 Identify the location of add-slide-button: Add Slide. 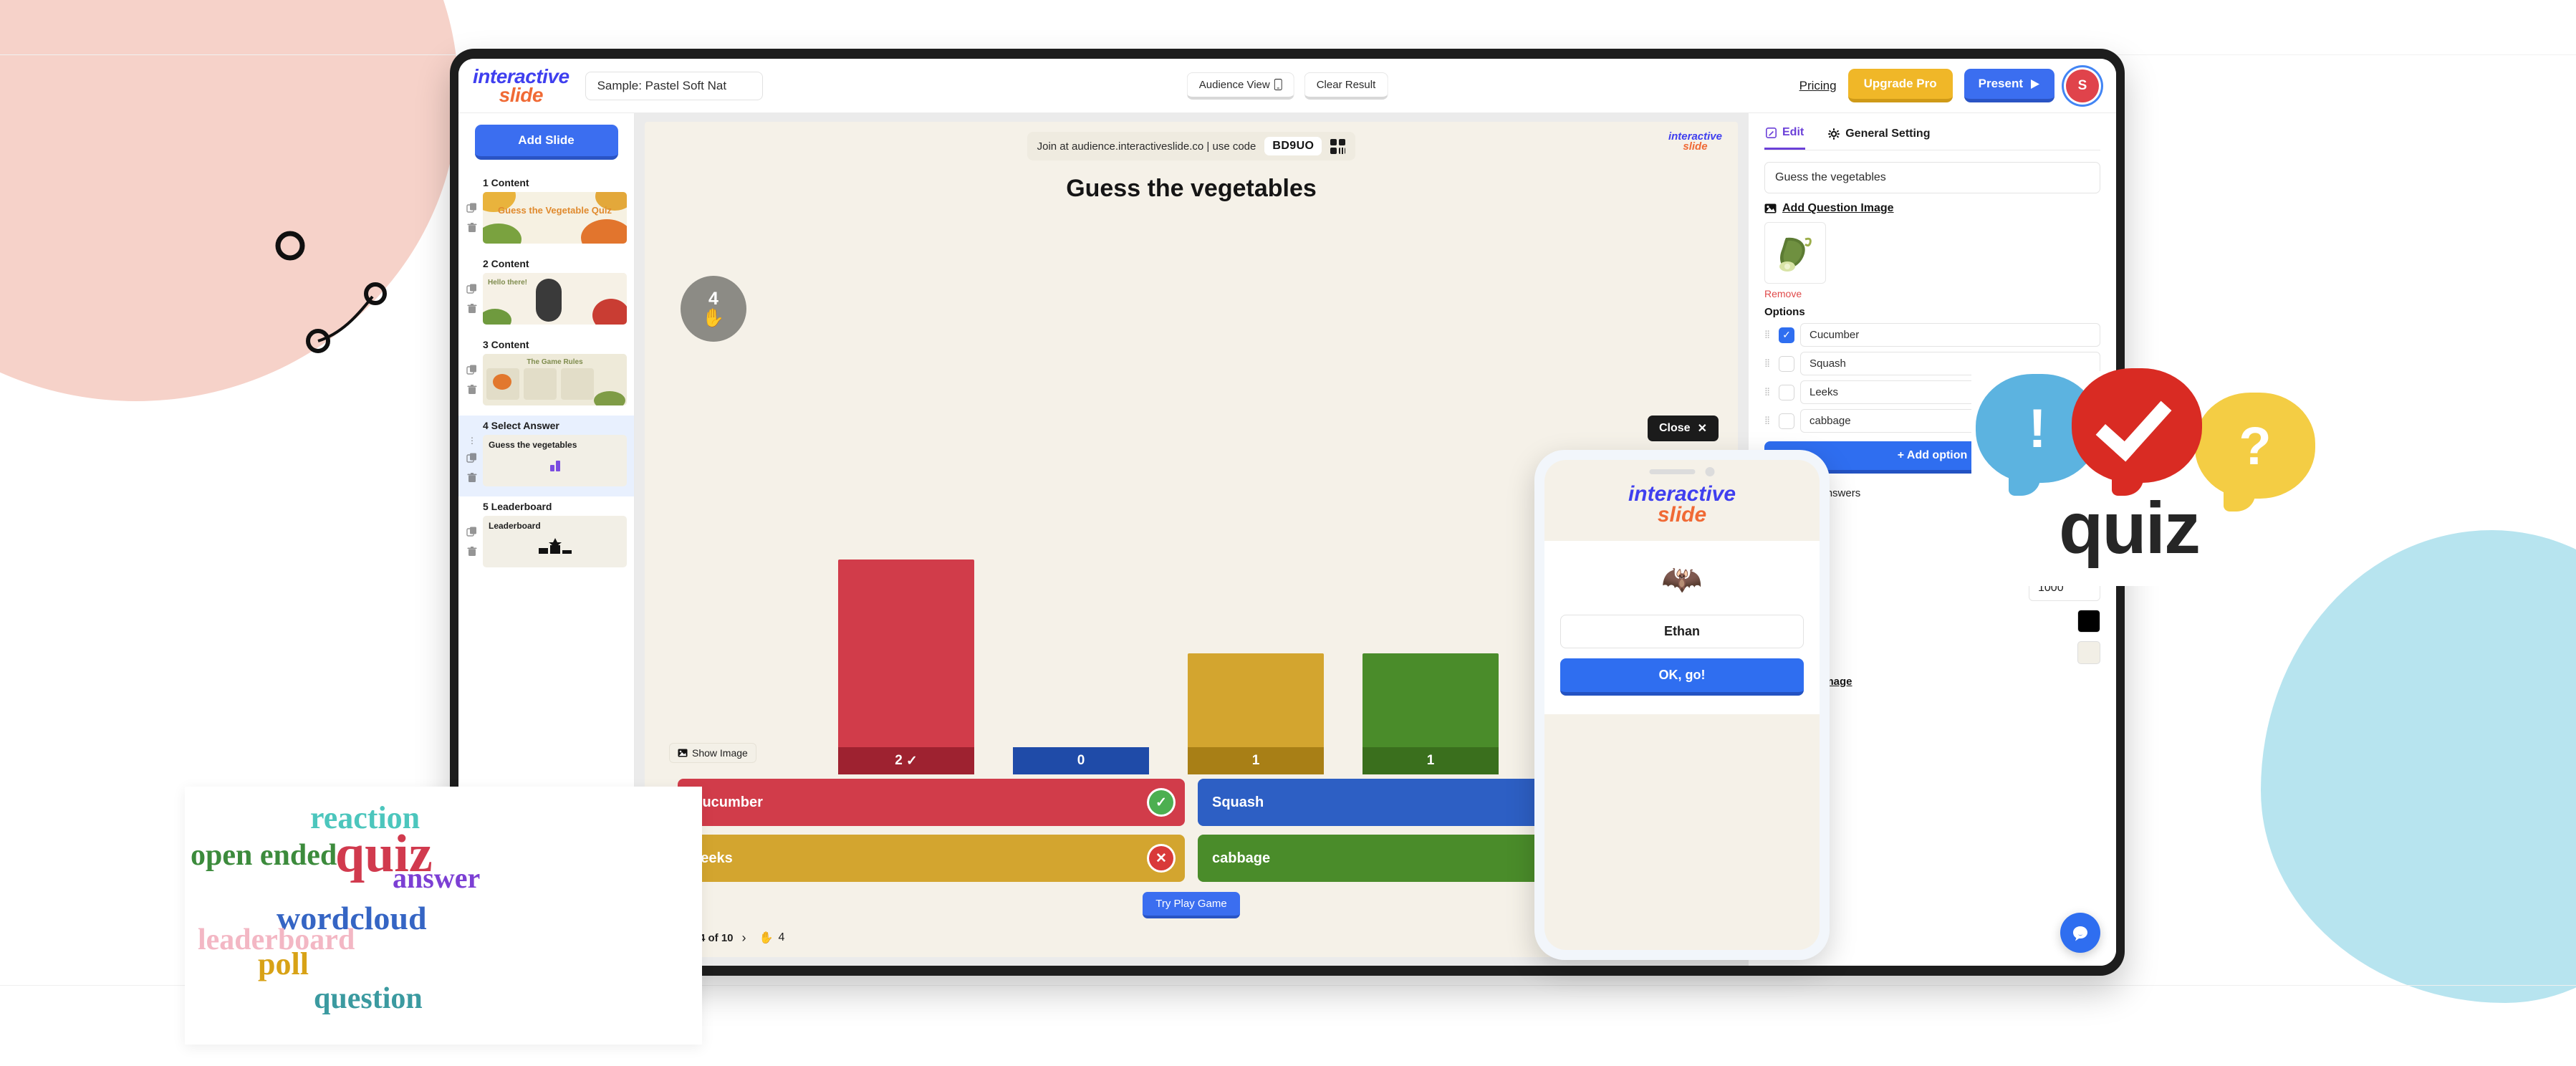
(546, 143).